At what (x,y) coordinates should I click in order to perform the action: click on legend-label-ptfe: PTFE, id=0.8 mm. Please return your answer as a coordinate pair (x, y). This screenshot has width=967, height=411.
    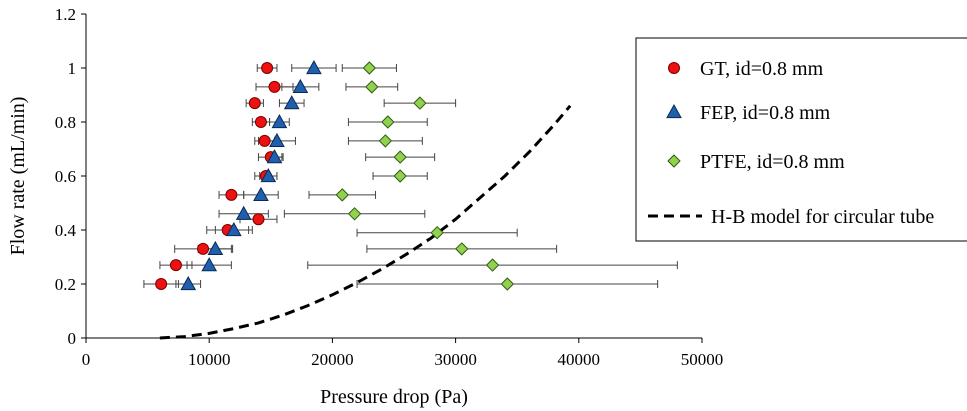
    Looking at the image, I should click on (772, 162).